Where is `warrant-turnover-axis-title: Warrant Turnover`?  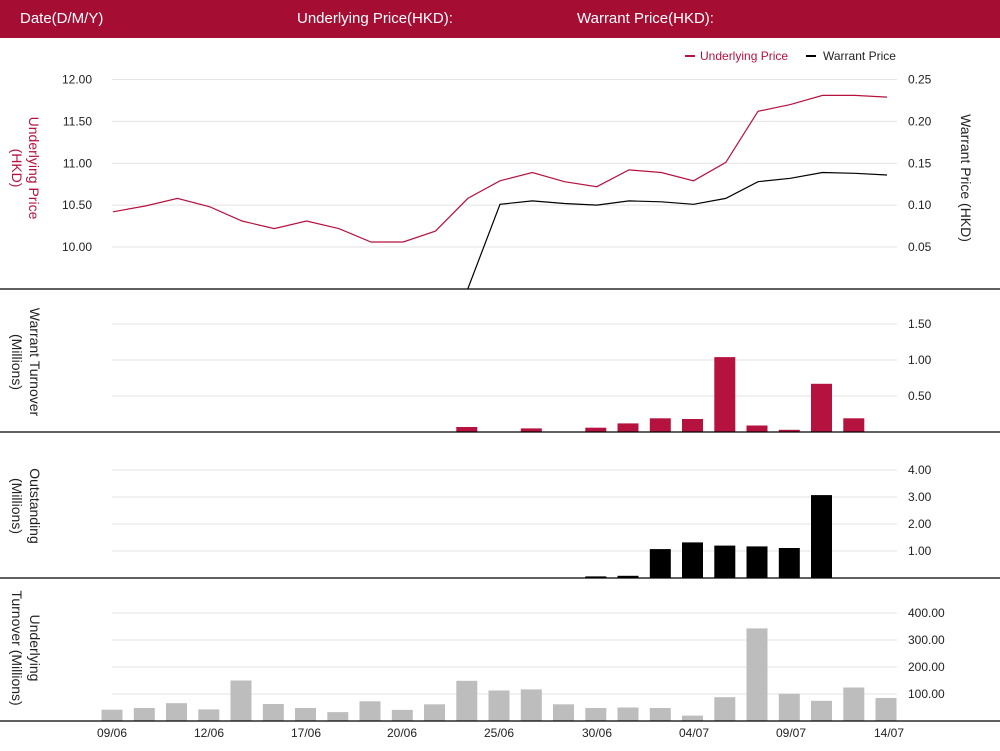
warrant-turnover-axis-title: Warrant Turnover is located at coordinates (35, 362).